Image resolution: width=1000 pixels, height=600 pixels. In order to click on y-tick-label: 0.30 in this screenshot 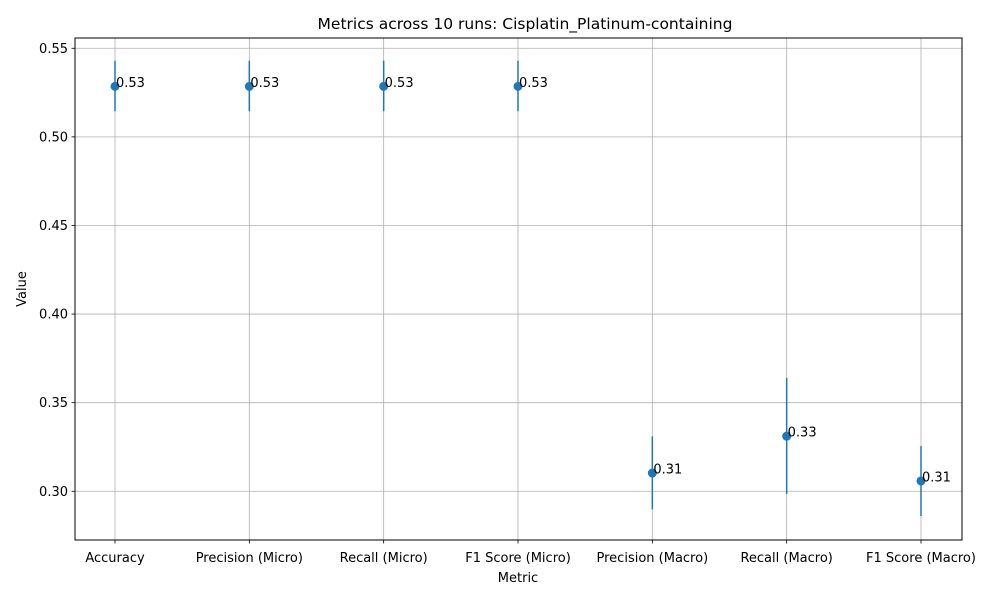, I will do `click(53, 492)`.